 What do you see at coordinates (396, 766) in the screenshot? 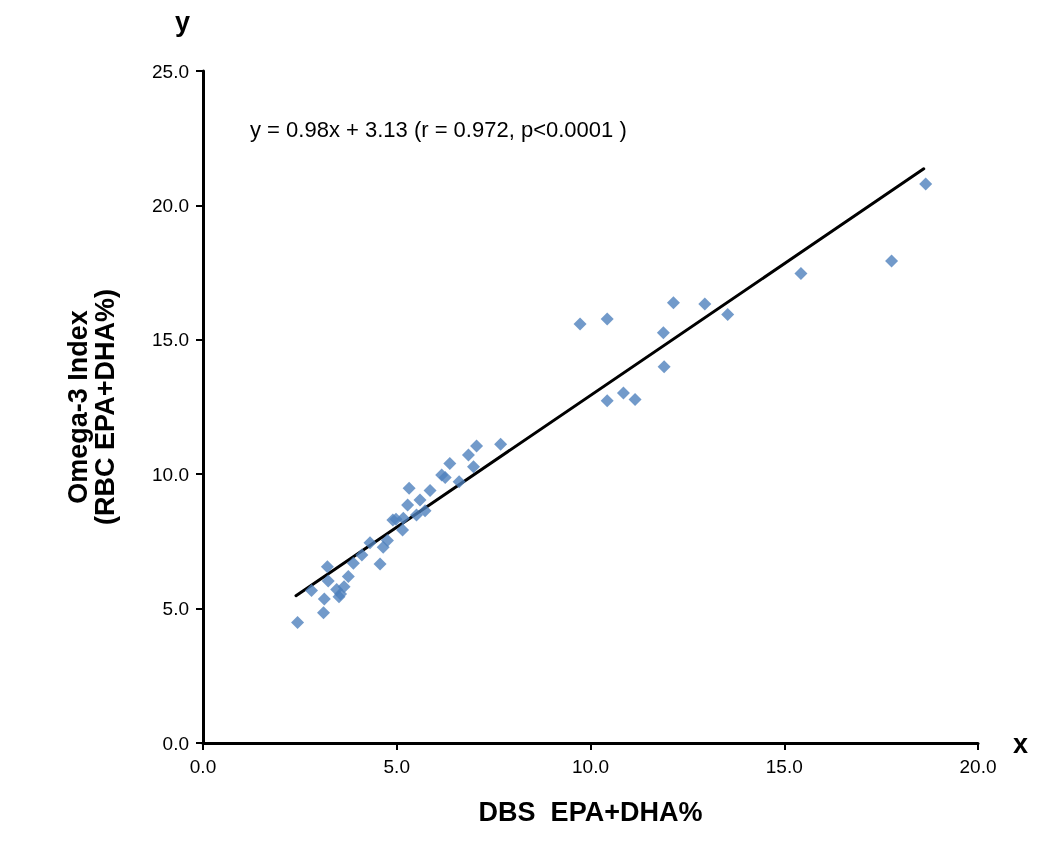
I see `x-tick-label: 5.0` at bounding box center [396, 766].